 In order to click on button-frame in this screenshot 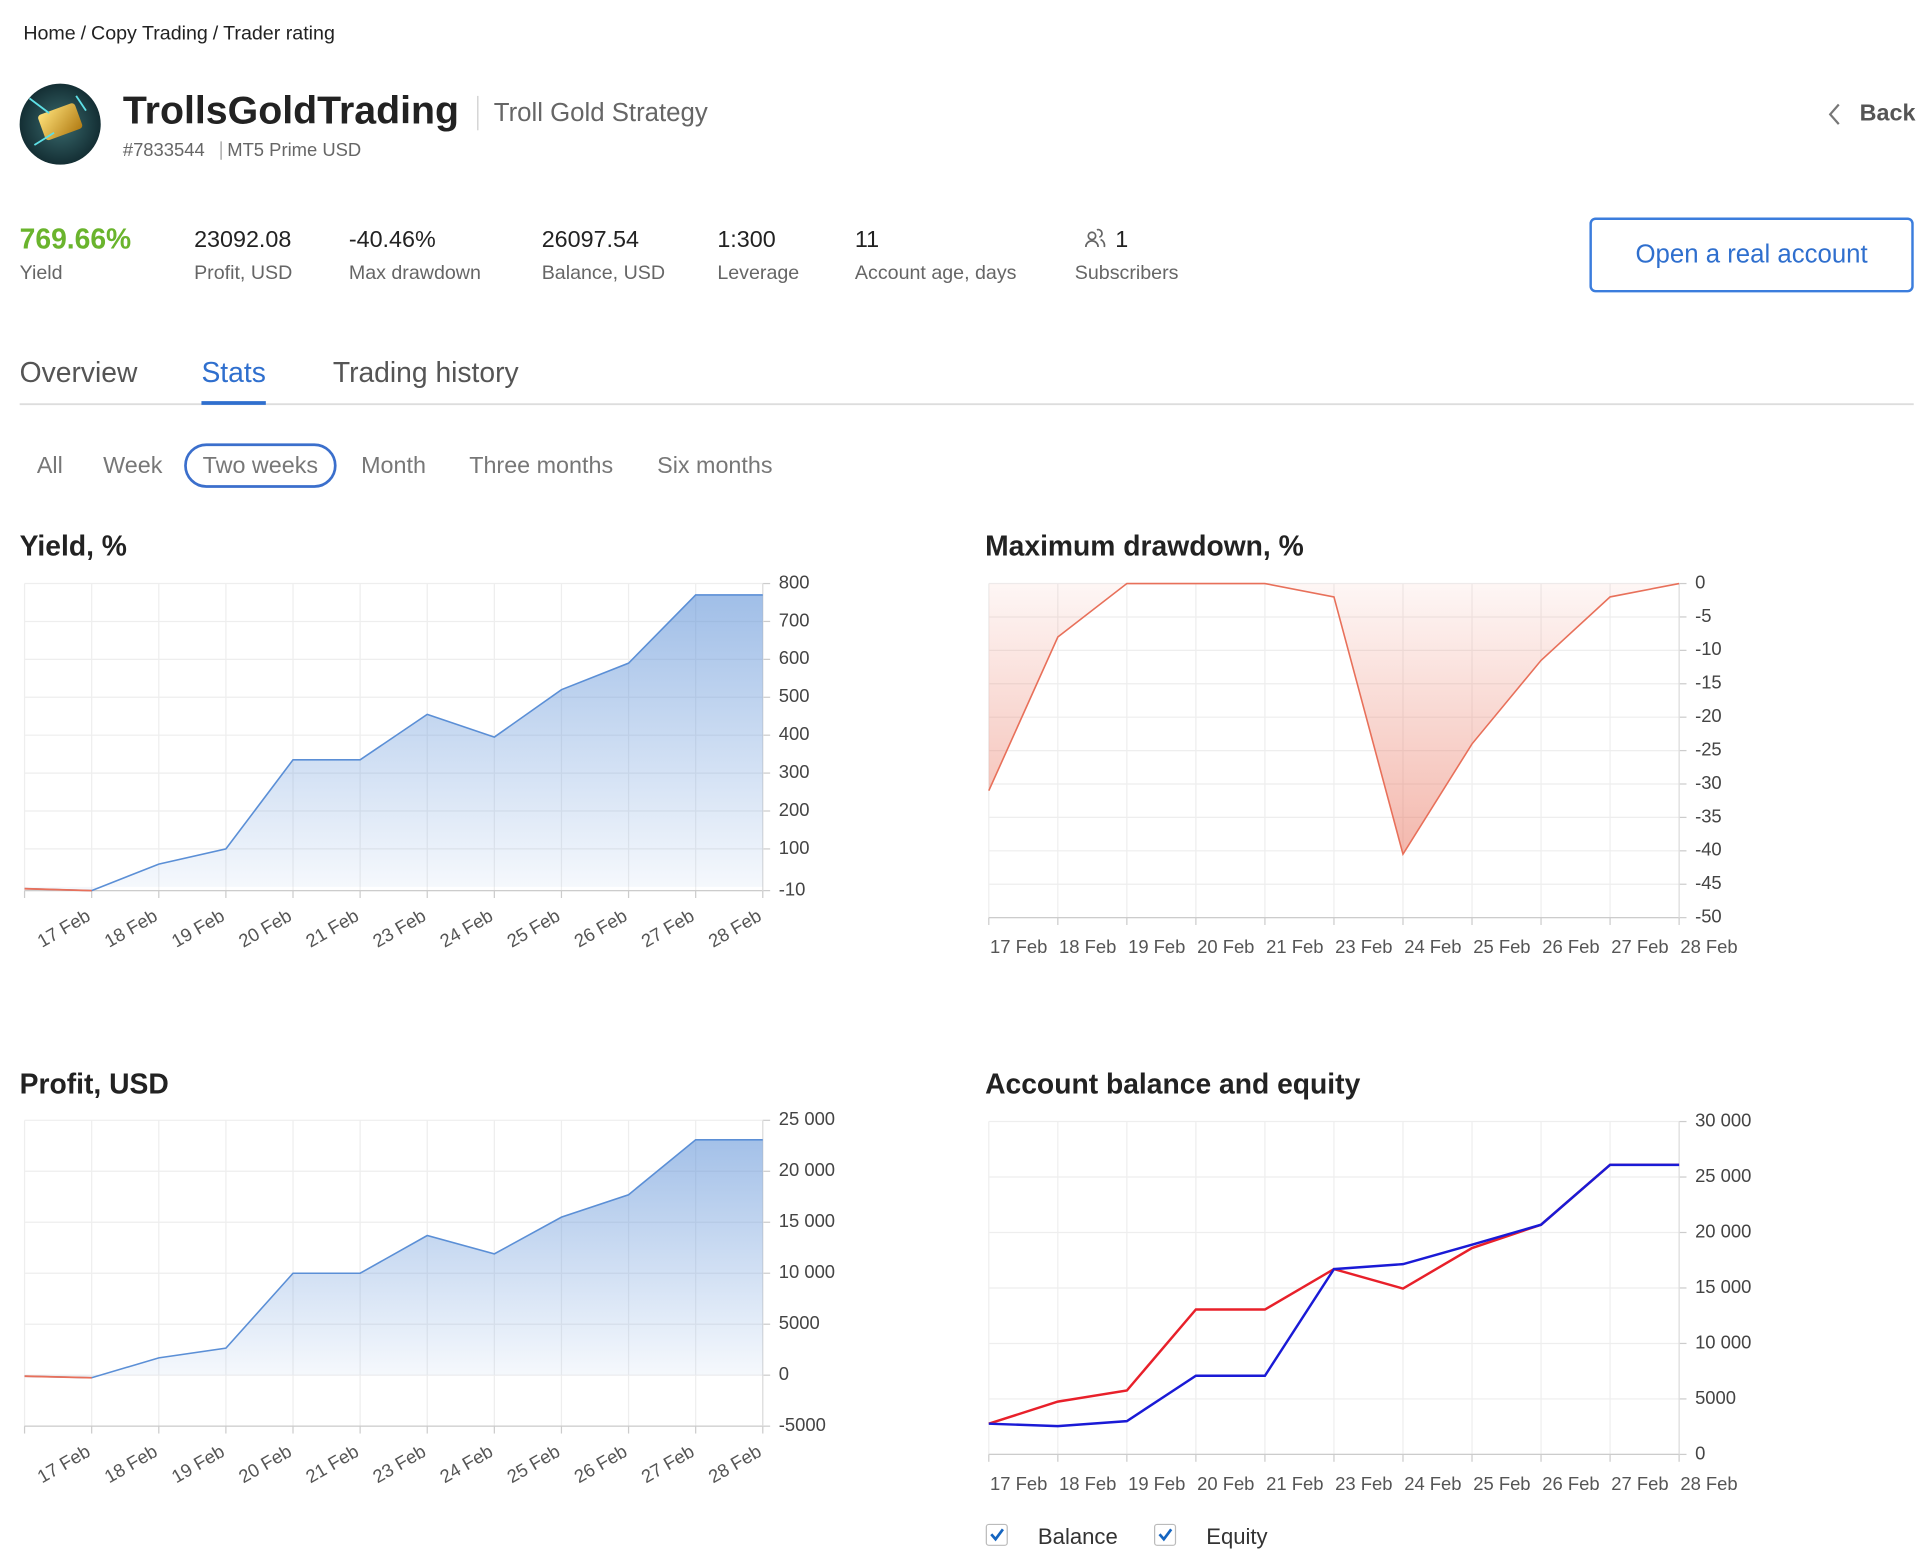, I will do `click(1751, 255)`.